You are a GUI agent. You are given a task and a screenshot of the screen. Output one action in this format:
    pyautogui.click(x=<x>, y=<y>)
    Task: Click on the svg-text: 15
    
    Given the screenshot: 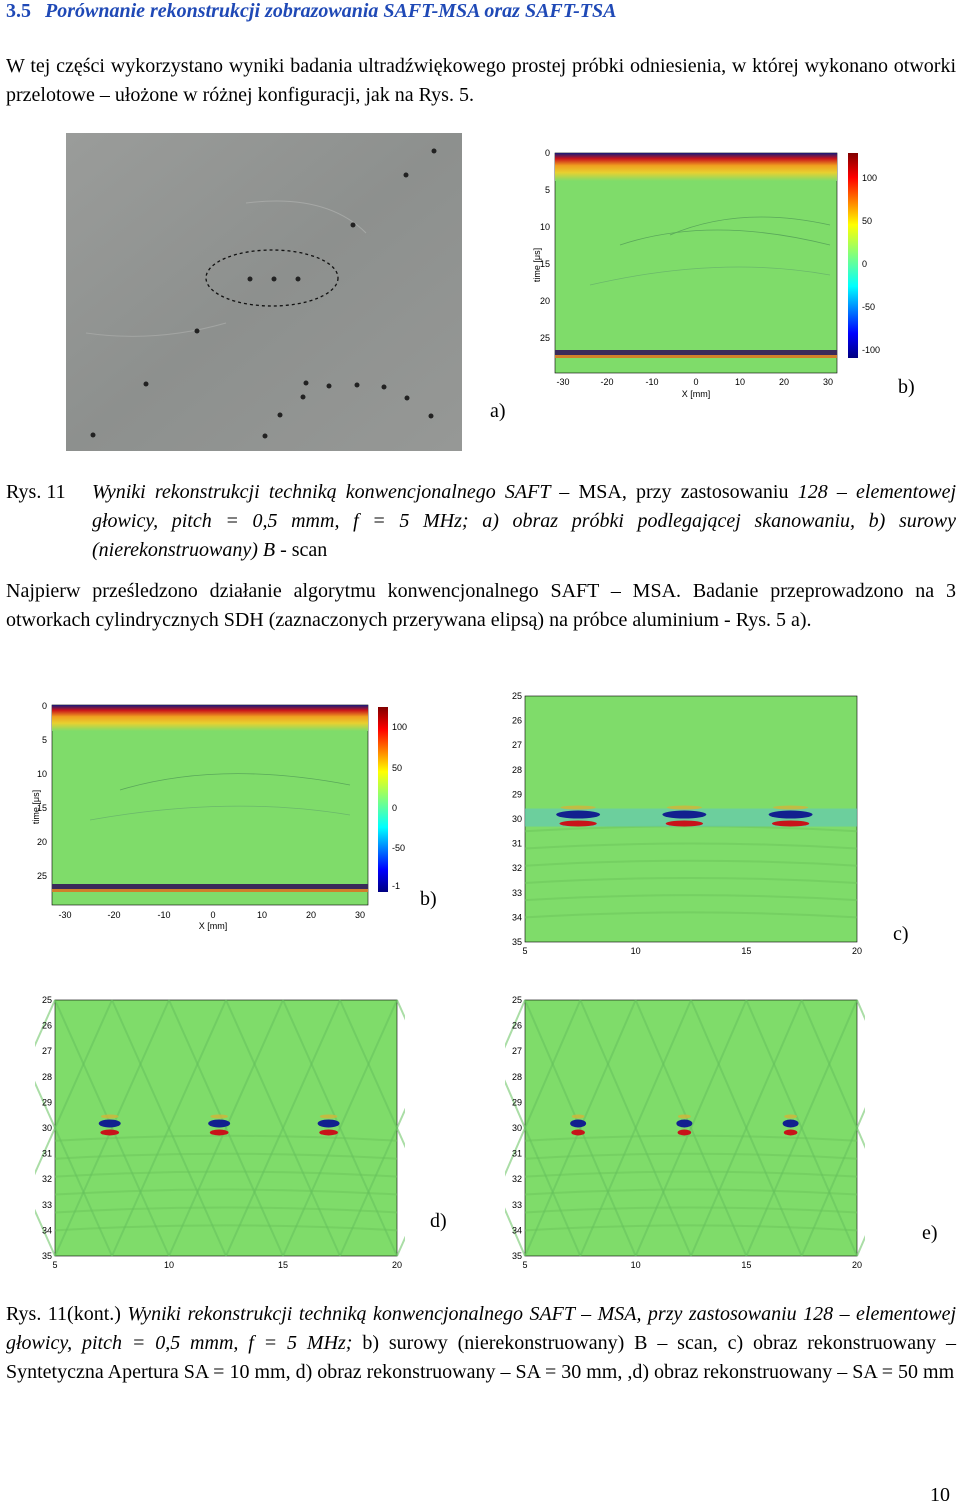 What is the action you would take?
    pyautogui.click(x=42, y=808)
    